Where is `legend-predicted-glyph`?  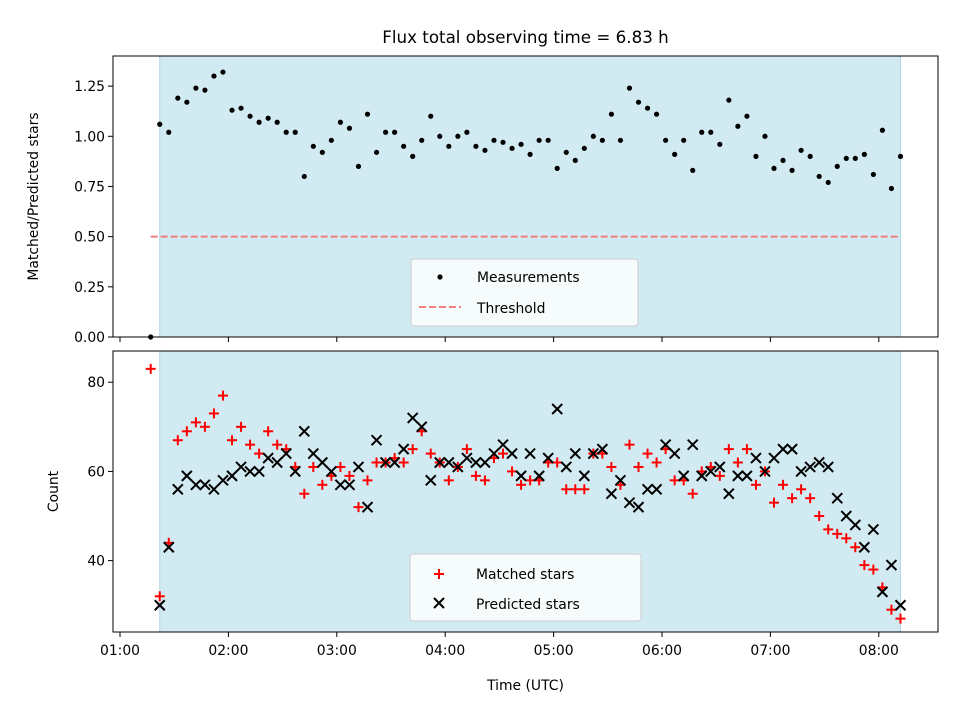
legend-predicted-glyph is located at coordinates (439, 603).